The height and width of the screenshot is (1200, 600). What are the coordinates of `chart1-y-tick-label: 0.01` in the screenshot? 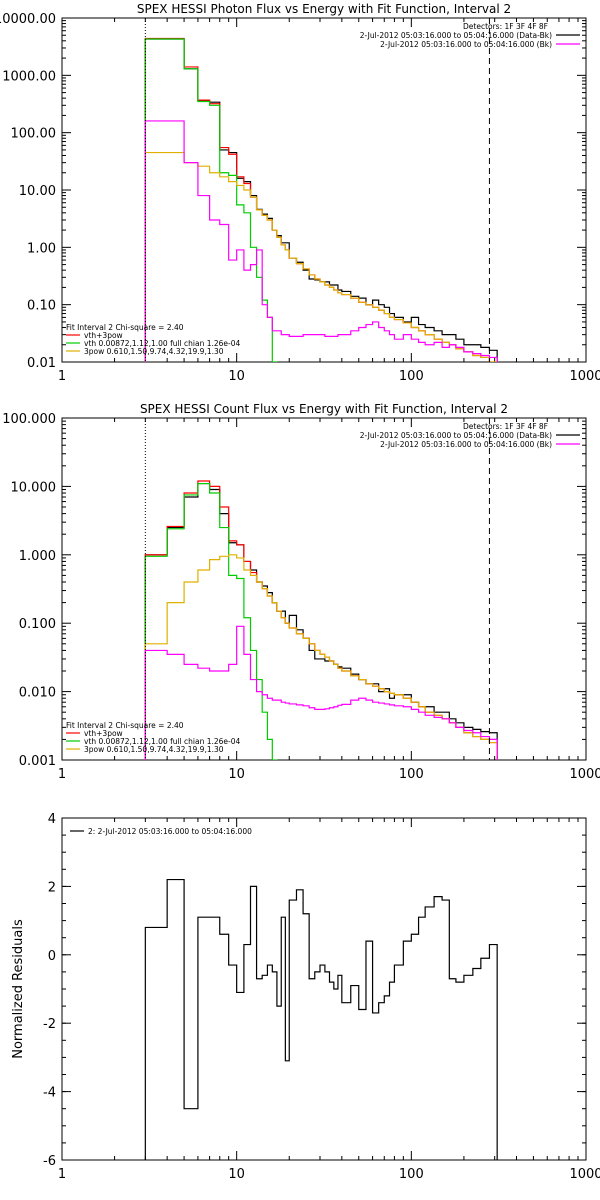 It's located at (41, 363).